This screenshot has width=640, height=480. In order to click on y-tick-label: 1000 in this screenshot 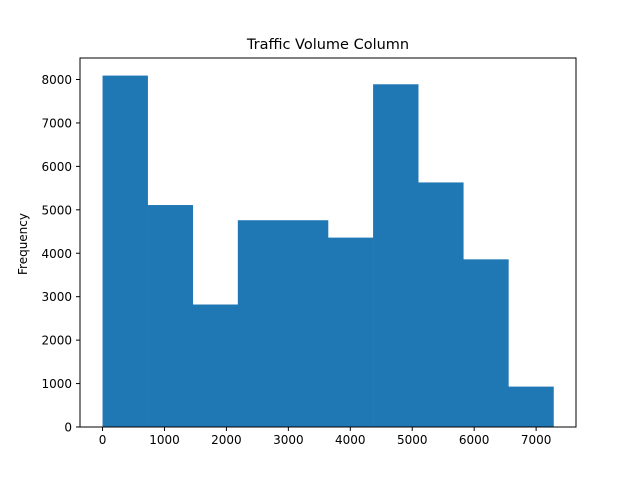, I will do `click(56, 384)`.